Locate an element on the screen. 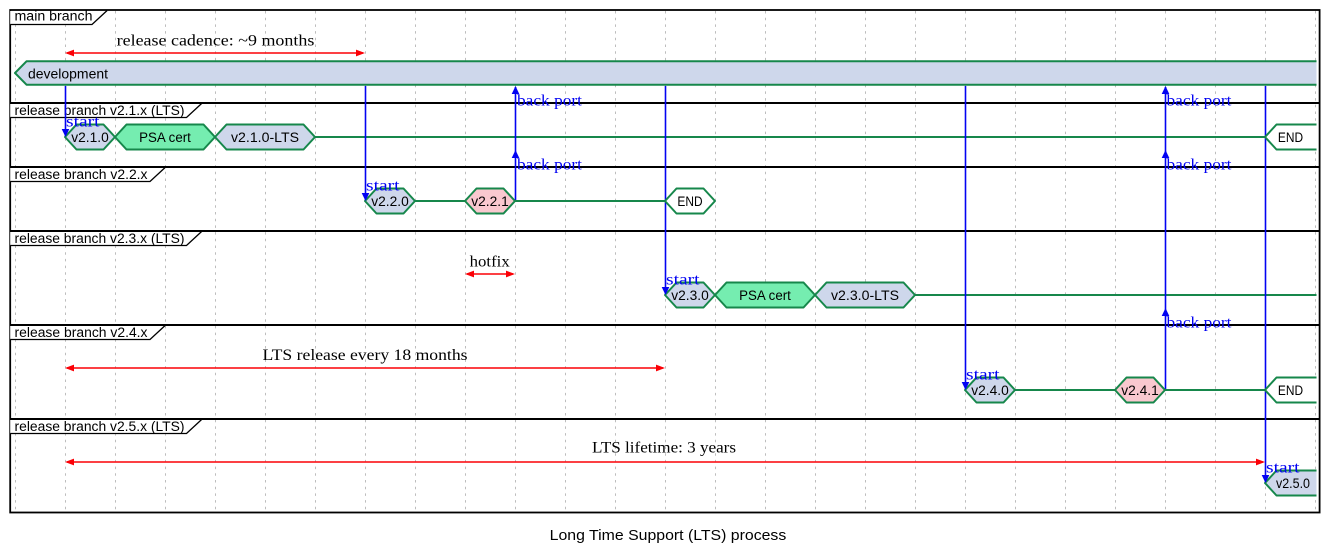 Image resolution: width=1336 pixels, height=553 pixels. svg-text: LTS lifetime: 3 years is located at coordinates (664, 448).